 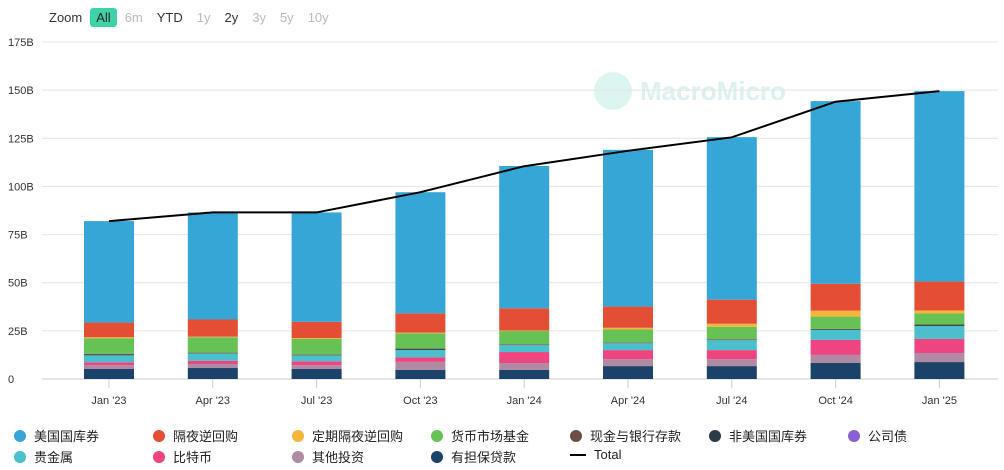 What do you see at coordinates (43, 456) in the screenshot?
I see `legend-item: 贵金属` at bounding box center [43, 456].